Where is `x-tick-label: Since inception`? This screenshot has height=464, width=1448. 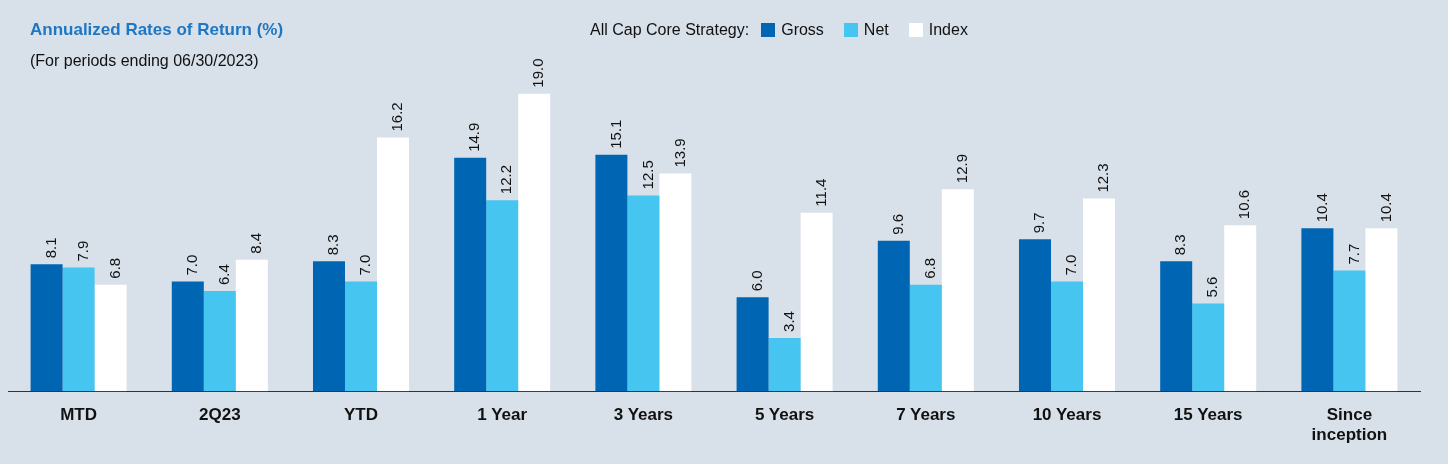
x-tick-label: Since inception is located at coordinates (1349, 425).